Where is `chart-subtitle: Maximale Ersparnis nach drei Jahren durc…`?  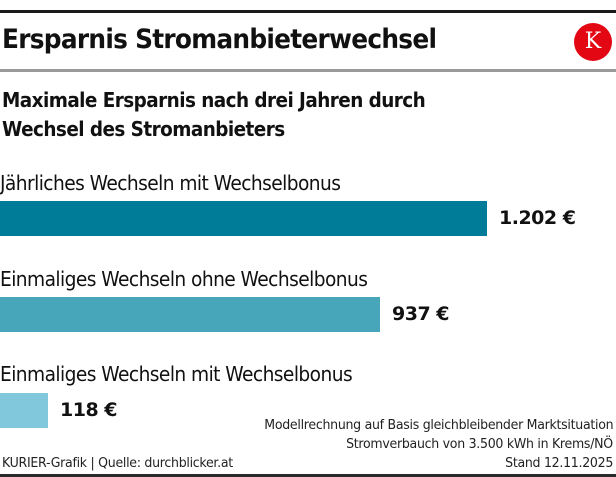
chart-subtitle: Maximale Ersparnis nach drei Jahren durc… is located at coordinates (214, 115).